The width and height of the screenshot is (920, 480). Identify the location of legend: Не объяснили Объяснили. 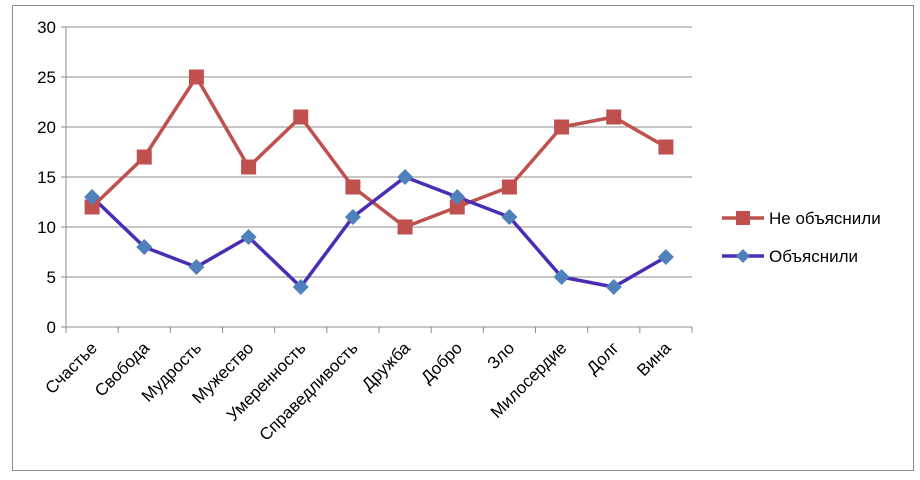
(801, 237).